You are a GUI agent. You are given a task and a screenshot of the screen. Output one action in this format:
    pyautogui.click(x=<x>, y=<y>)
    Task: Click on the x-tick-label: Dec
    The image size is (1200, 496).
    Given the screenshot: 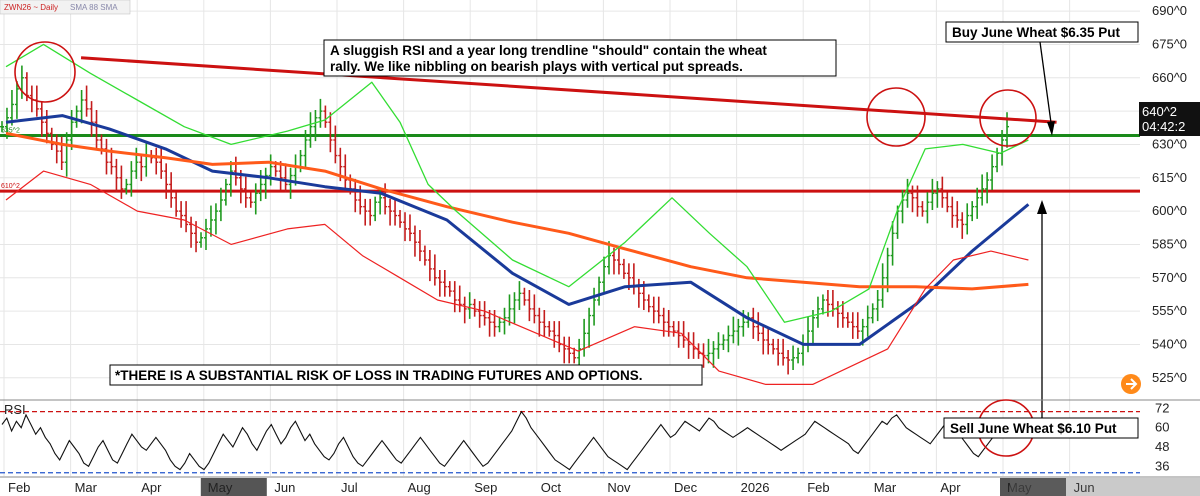 What is the action you would take?
    pyautogui.click(x=686, y=487)
    